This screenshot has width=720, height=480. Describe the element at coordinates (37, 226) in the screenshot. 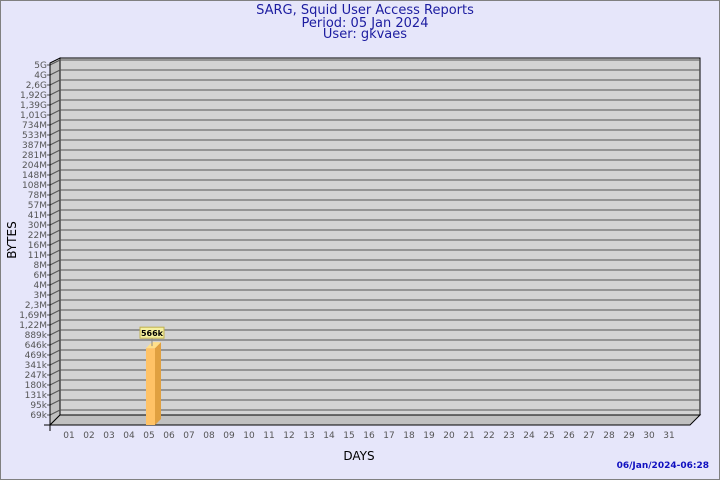

I see `y-tick-label: 30M` at that location.